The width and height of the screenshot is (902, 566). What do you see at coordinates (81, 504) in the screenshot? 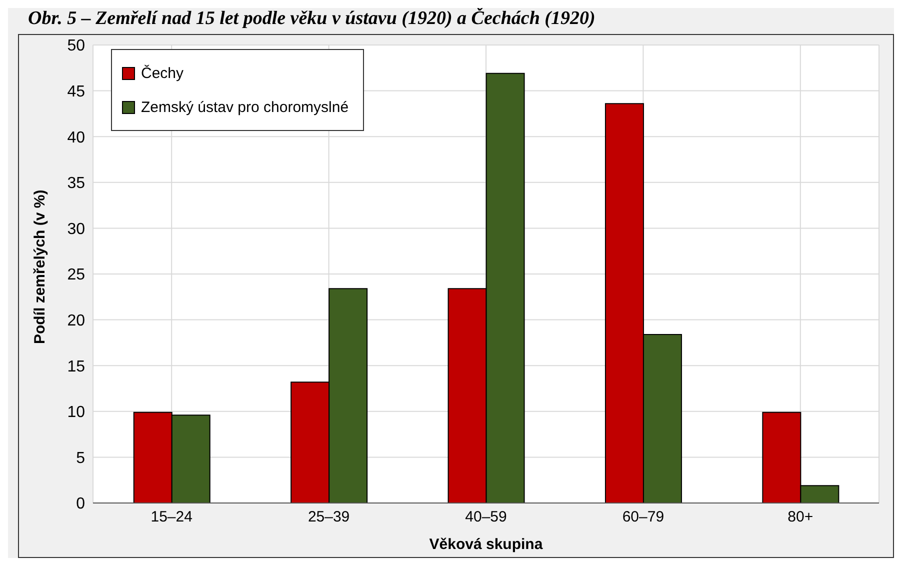
I see `y-tick-label: 0` at bounding box center [81, 504].